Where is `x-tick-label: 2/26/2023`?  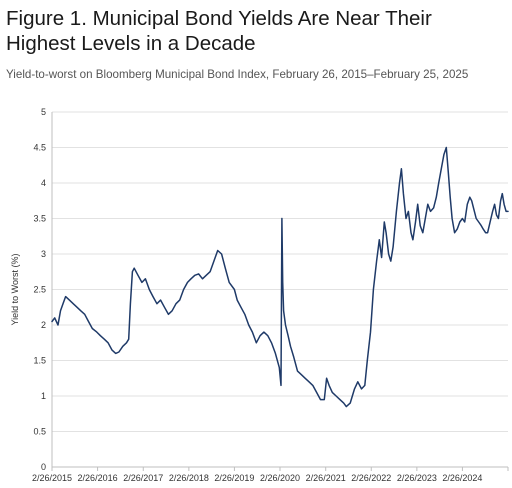 x-tick-label: 2/26/2023 is located at coordinates (417, 478).